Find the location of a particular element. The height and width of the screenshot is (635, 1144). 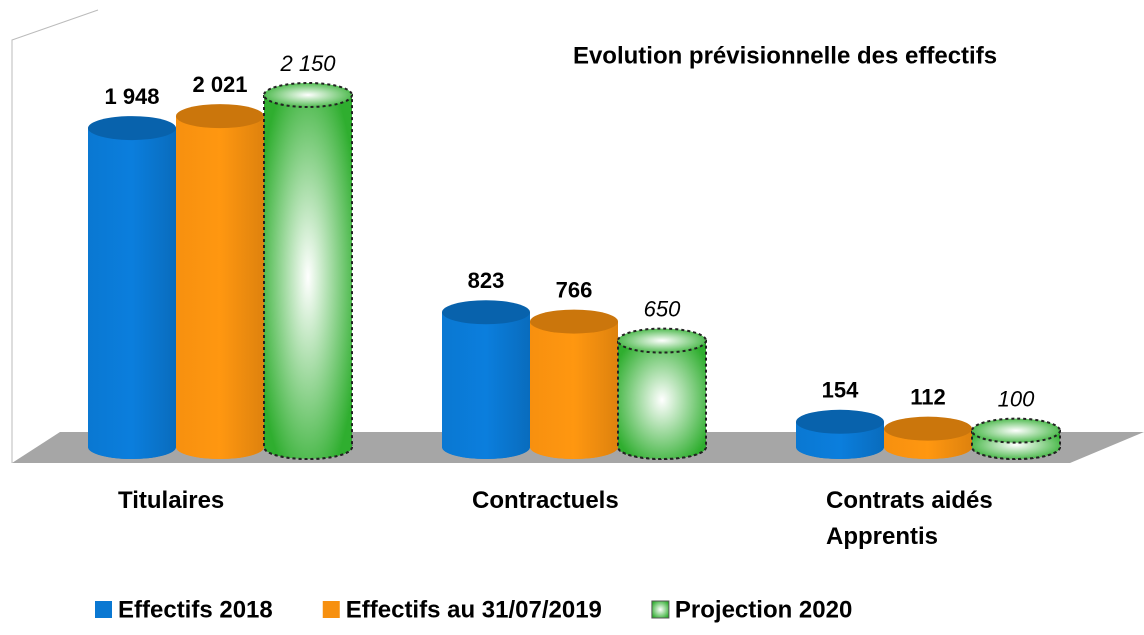

data-label: 2 150 is located at coordinates (307, 63).